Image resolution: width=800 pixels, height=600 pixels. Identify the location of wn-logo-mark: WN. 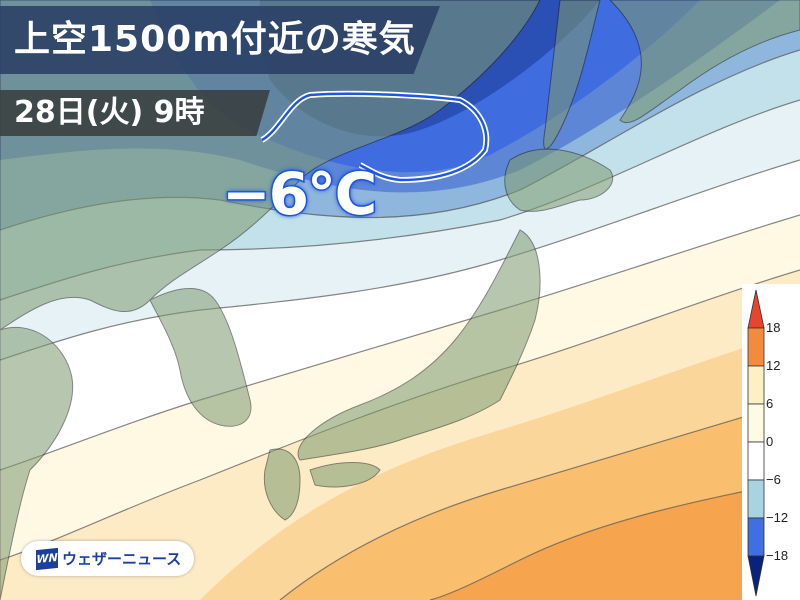
(47, 558).